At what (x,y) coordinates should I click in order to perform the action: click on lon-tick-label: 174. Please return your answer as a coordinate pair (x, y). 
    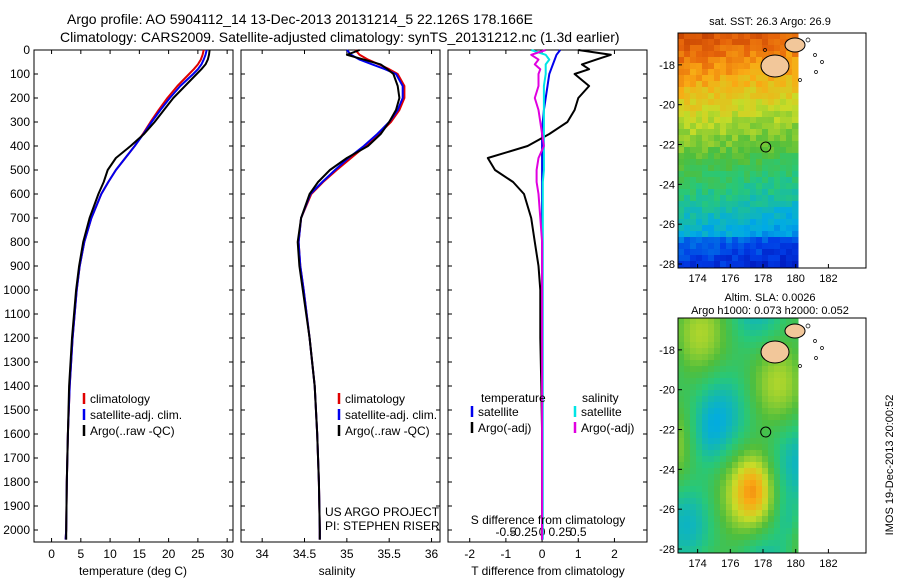
    Looking at the image, I should click on (697, 279).